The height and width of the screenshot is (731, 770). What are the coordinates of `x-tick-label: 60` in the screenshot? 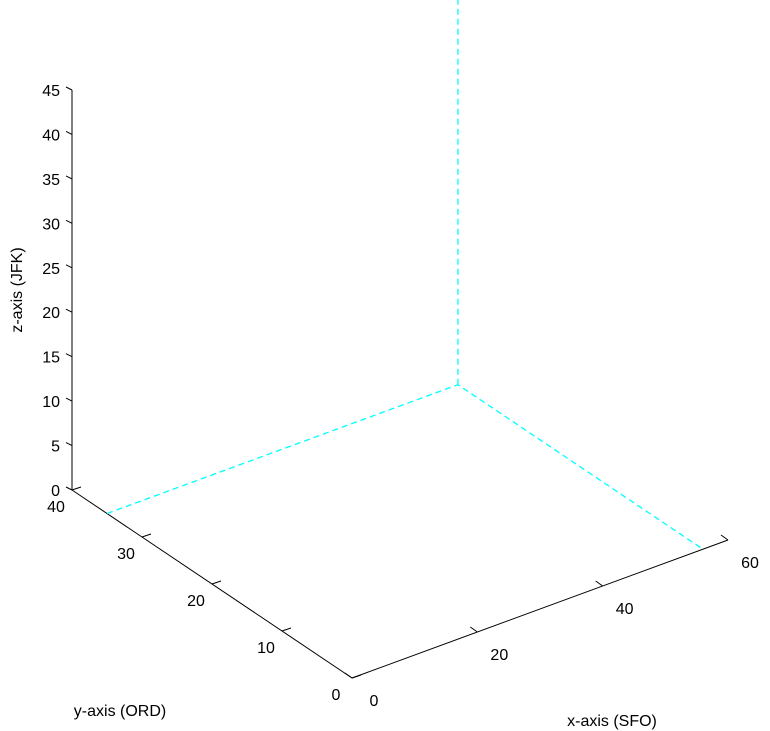 It's located at (750, 563).